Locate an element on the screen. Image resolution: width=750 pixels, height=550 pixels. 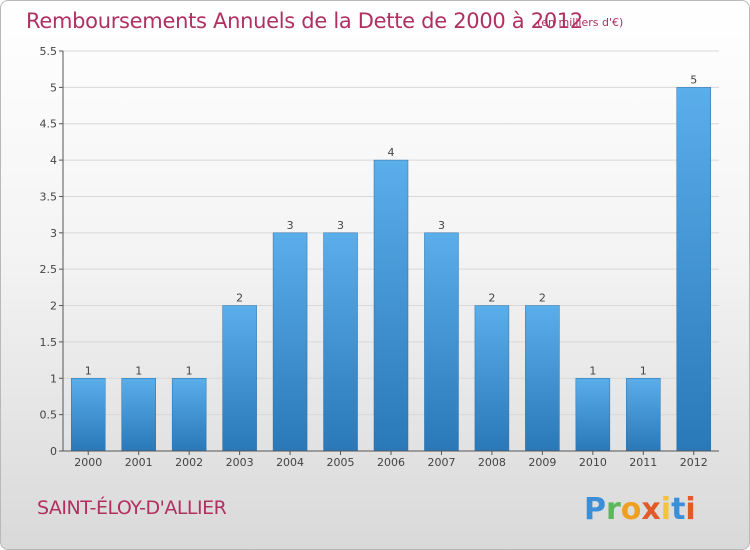
x-tick-label: 2010 is located at coordinates (593, 462).